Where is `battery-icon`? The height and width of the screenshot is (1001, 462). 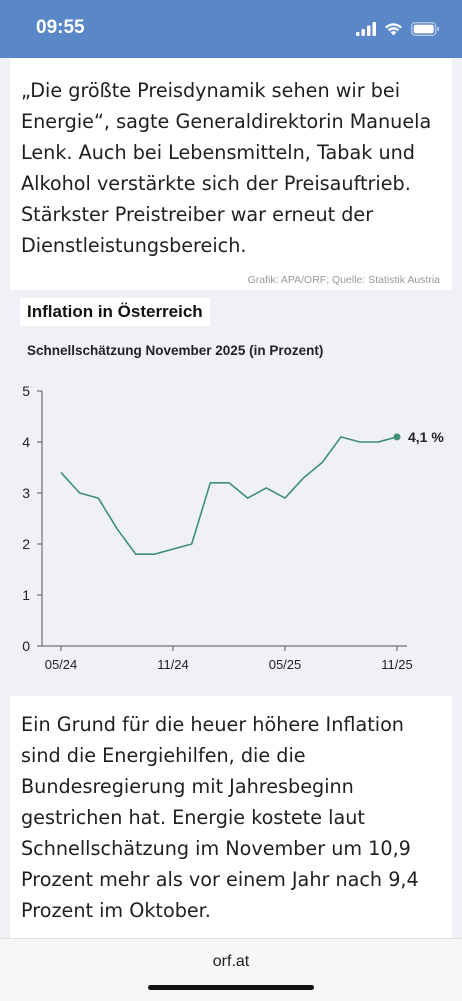
battery-icon is located at coordinates (425, 29).